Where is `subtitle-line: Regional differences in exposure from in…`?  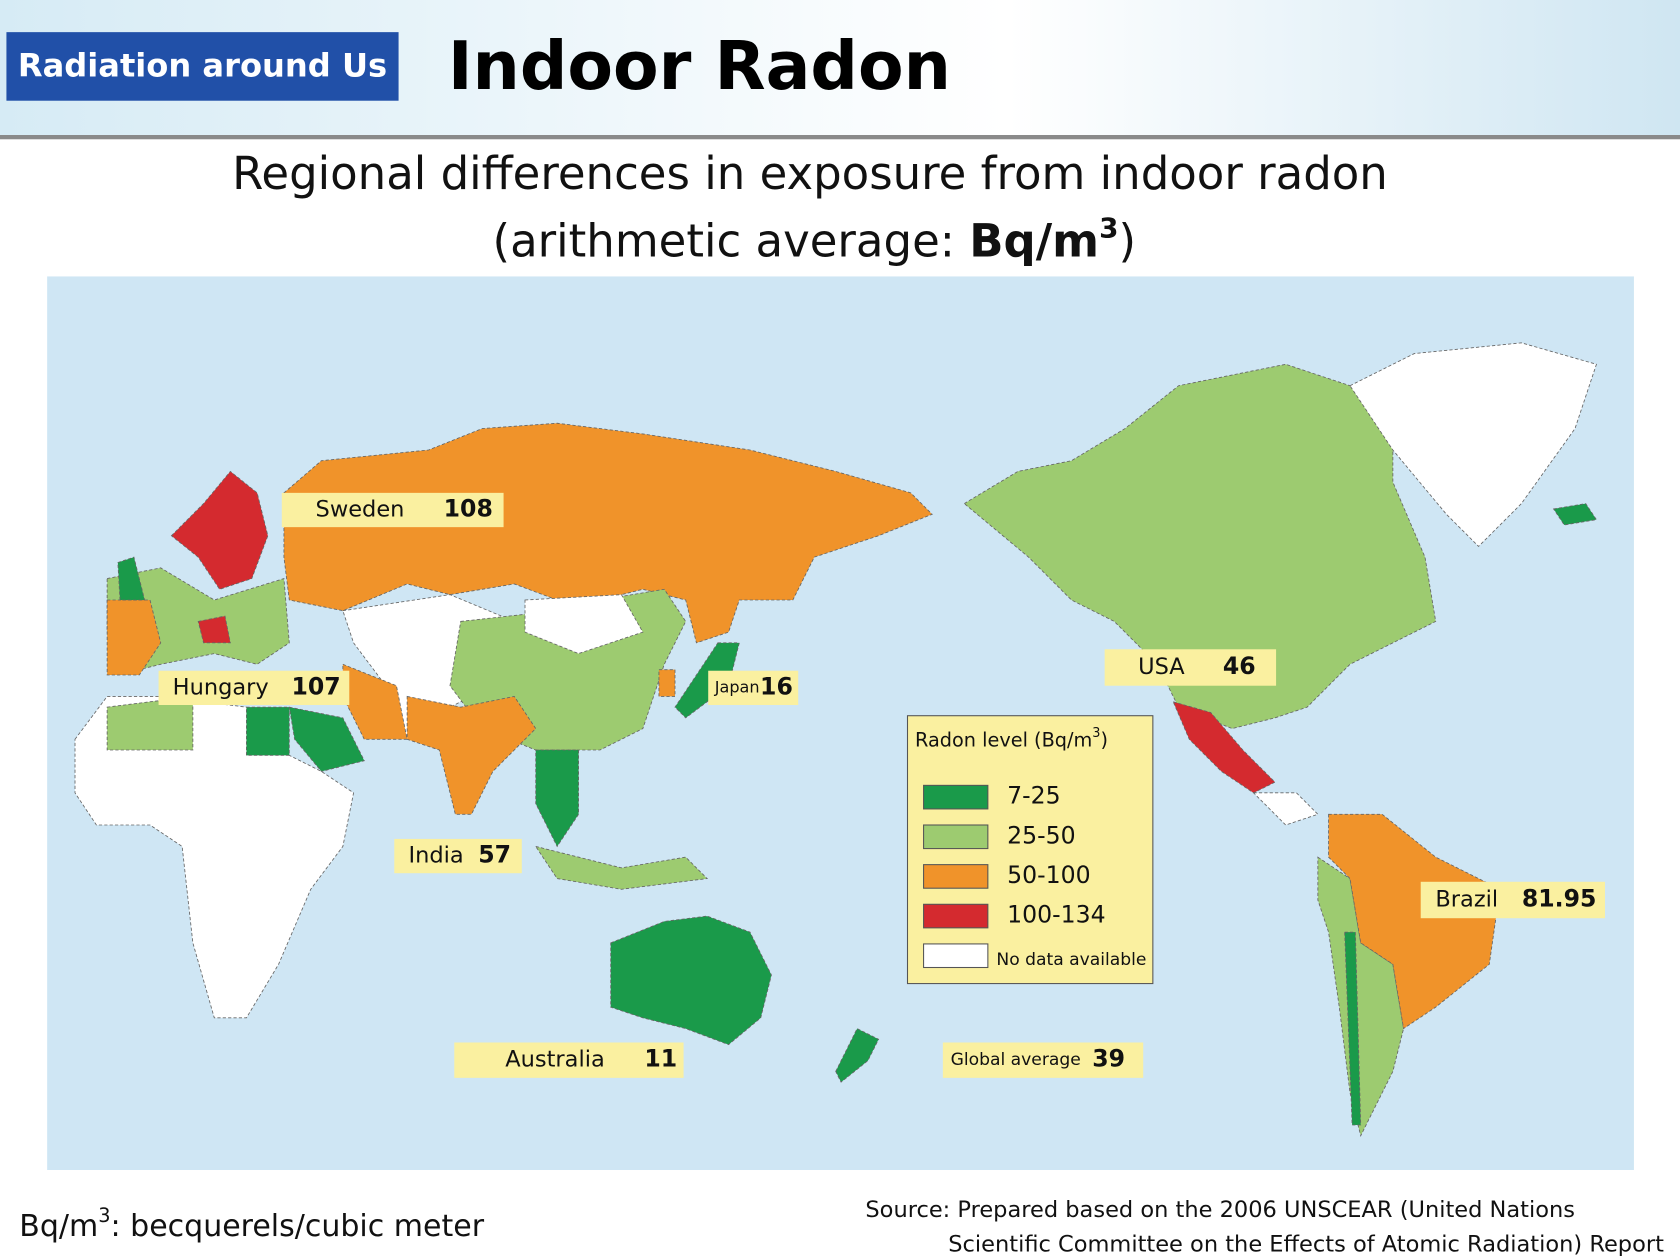 subtitle-line: Regional differences in exposure from in… is located at coordinates (810, 173).